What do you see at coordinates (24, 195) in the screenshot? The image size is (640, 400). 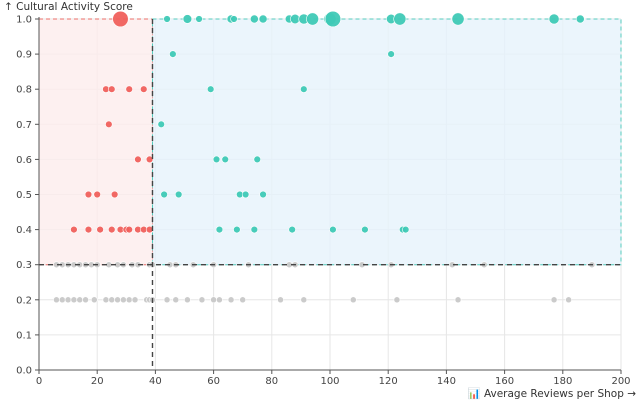 I see `y-tick-label: 0.5` at bounding box center [24, 195].